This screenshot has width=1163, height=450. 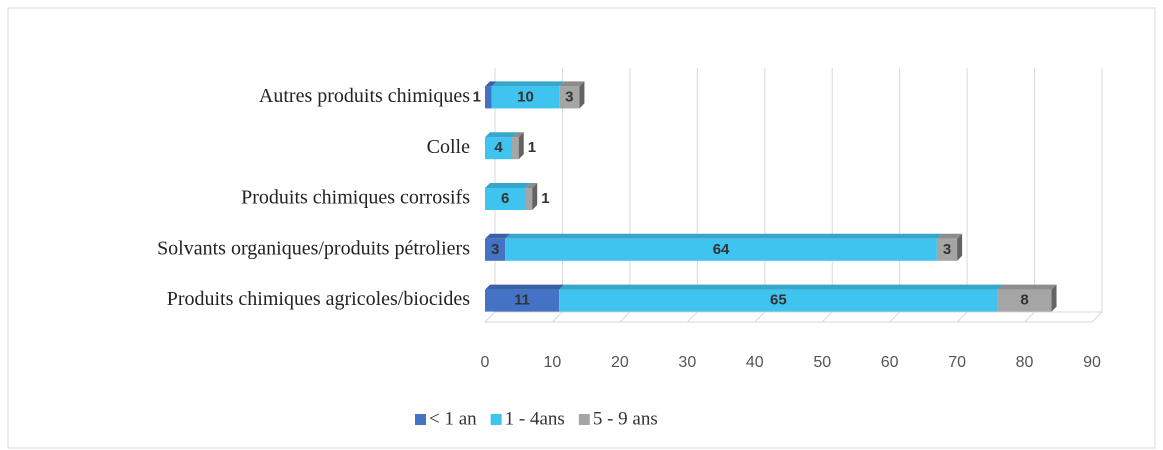 I want to click on data-label: 4, so click(x=498, y=147).